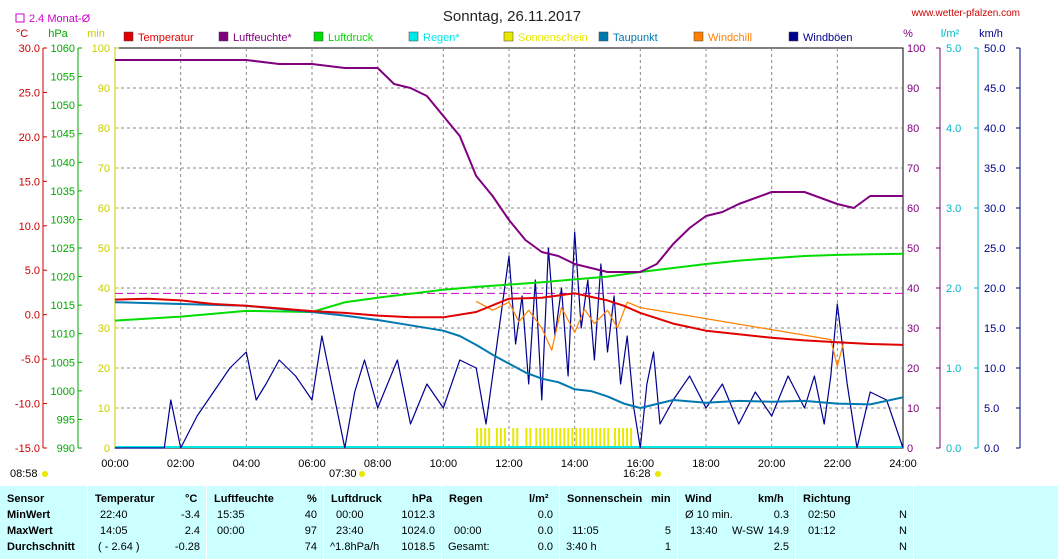  I want to click on hpa-axis-tick-label: 990, so click(66, 449).